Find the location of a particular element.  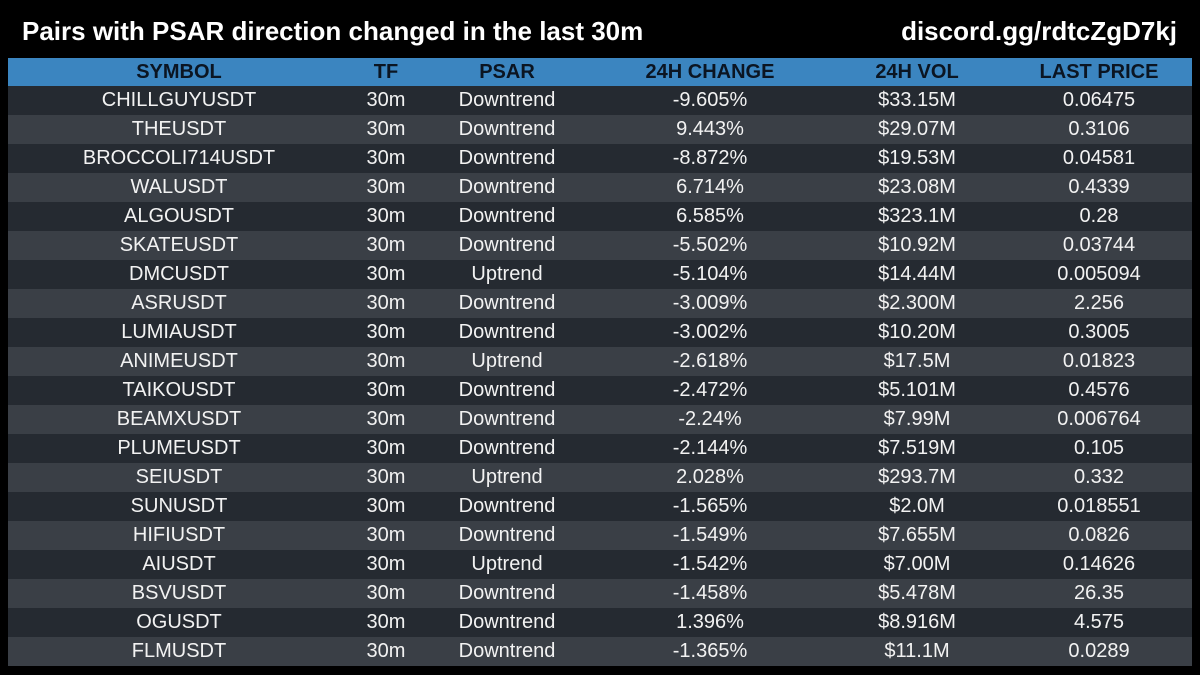

cell-24h-vol: $2.0M is located at coordinates (917, 506).